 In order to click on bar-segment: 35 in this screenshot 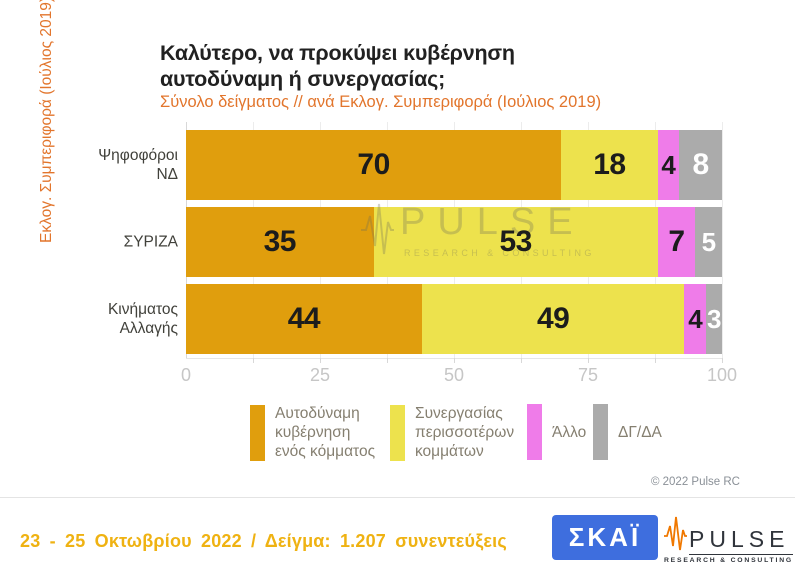, I will do `click(280, 242)`.